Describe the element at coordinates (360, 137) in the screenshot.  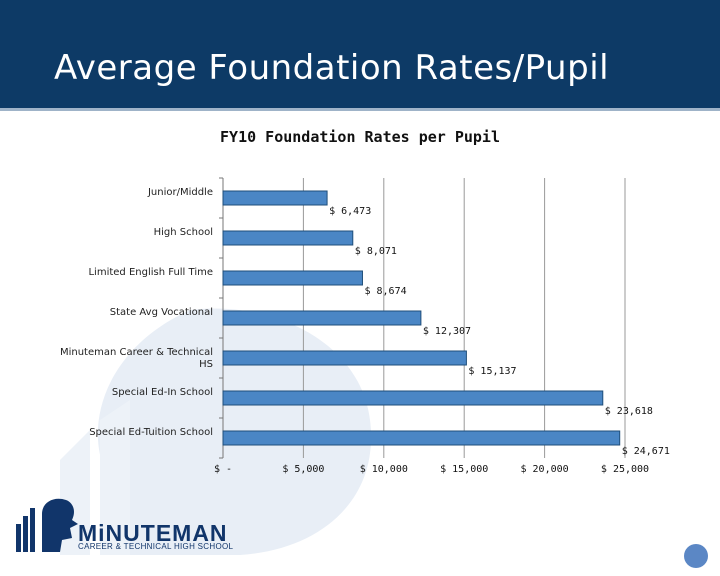
I see `chart-title: FY10 Foundation Rates per Pupil` at that location.